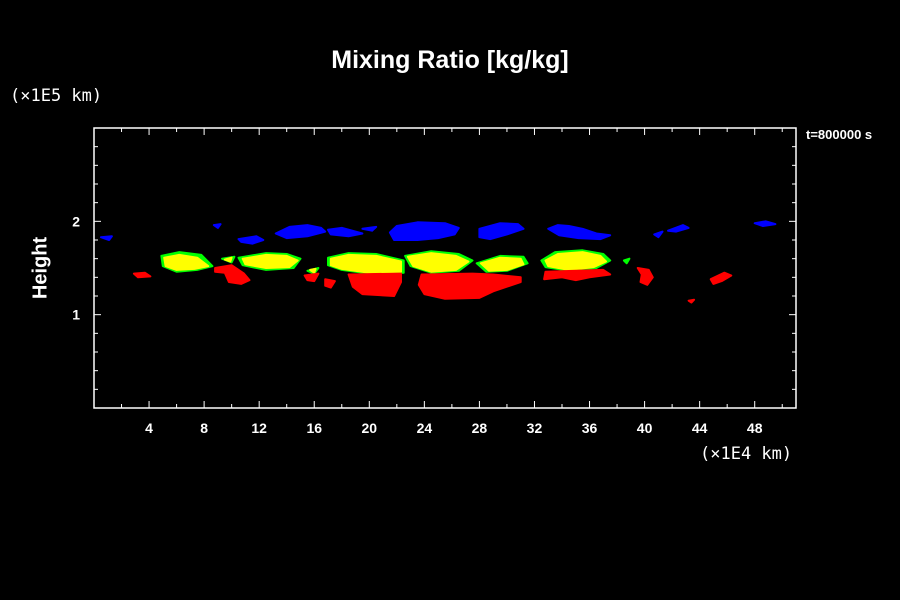 The height and width of the screenshot is (600, 900). Describe the element at coordinates (370, 428) in the screenshot. I see `x-tick-label: 20` at that location.